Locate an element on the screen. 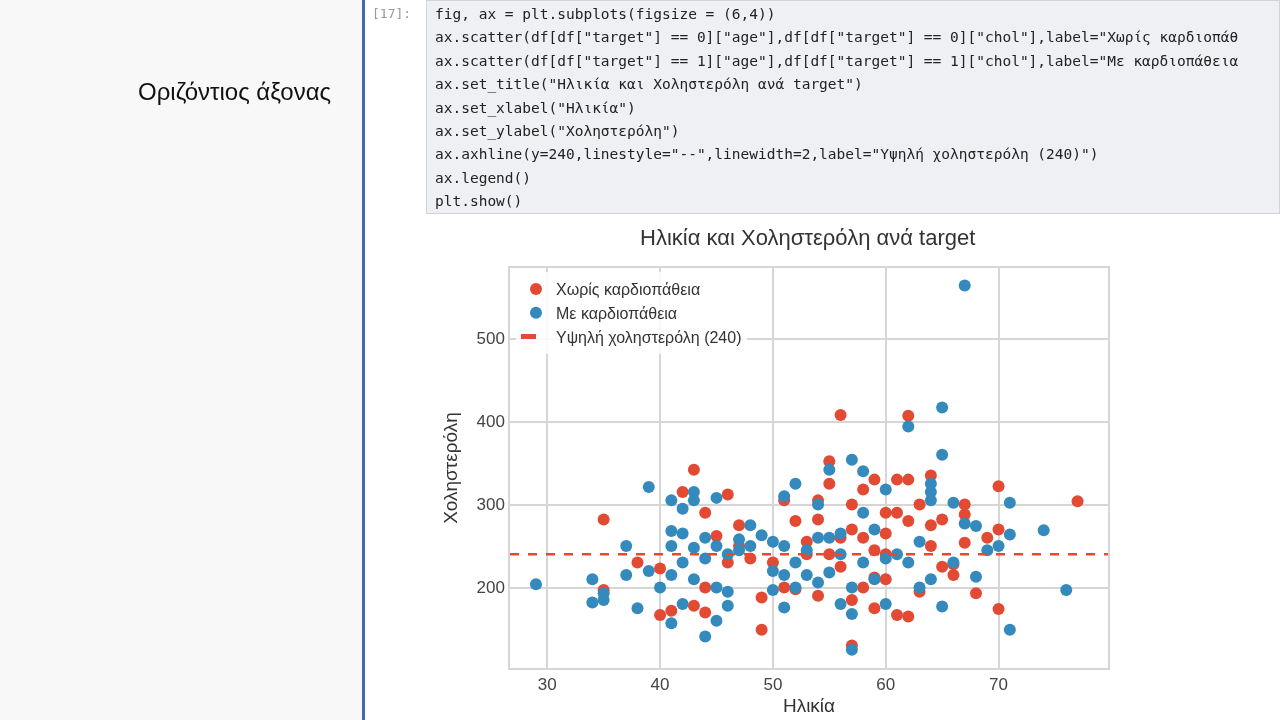 This screenshot has height=720, width=1280. x-tick-label: 50 is located at coordinates (773, 685).